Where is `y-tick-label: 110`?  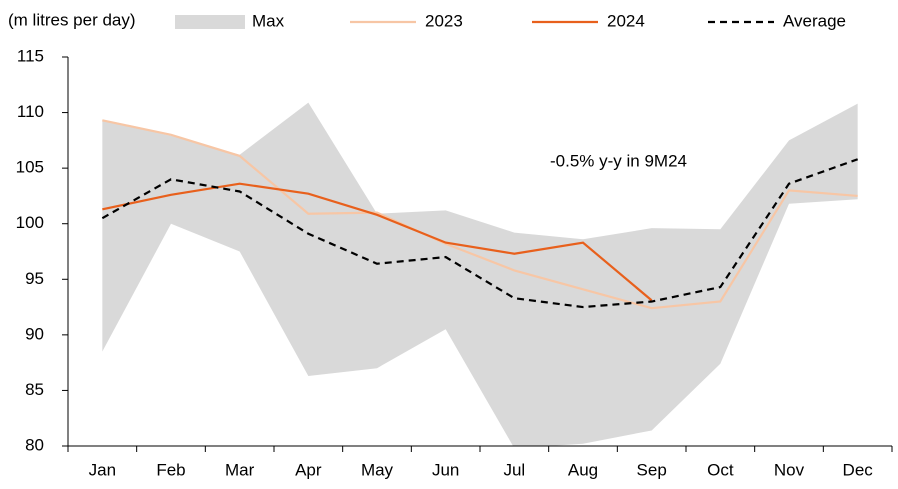
y-tick-label: 110 is located at coordinates (30, 111).